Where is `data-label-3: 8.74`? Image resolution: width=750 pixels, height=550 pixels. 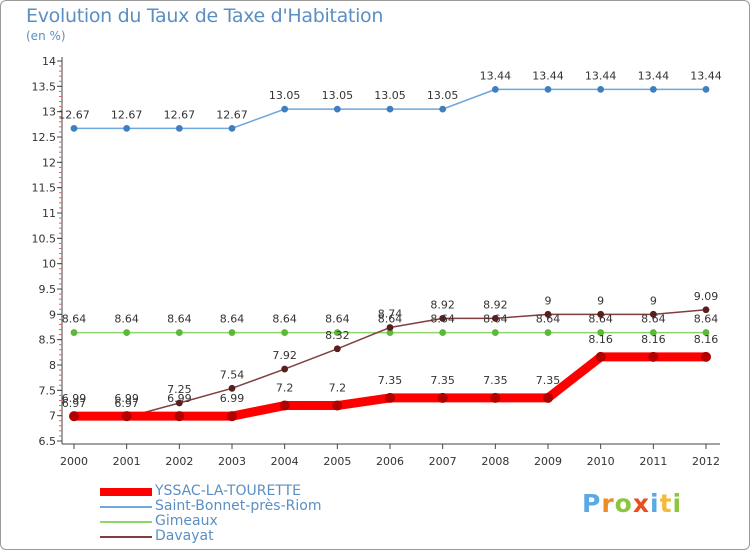 data-label-3: 8.74 is located at coordinates (390, 314).